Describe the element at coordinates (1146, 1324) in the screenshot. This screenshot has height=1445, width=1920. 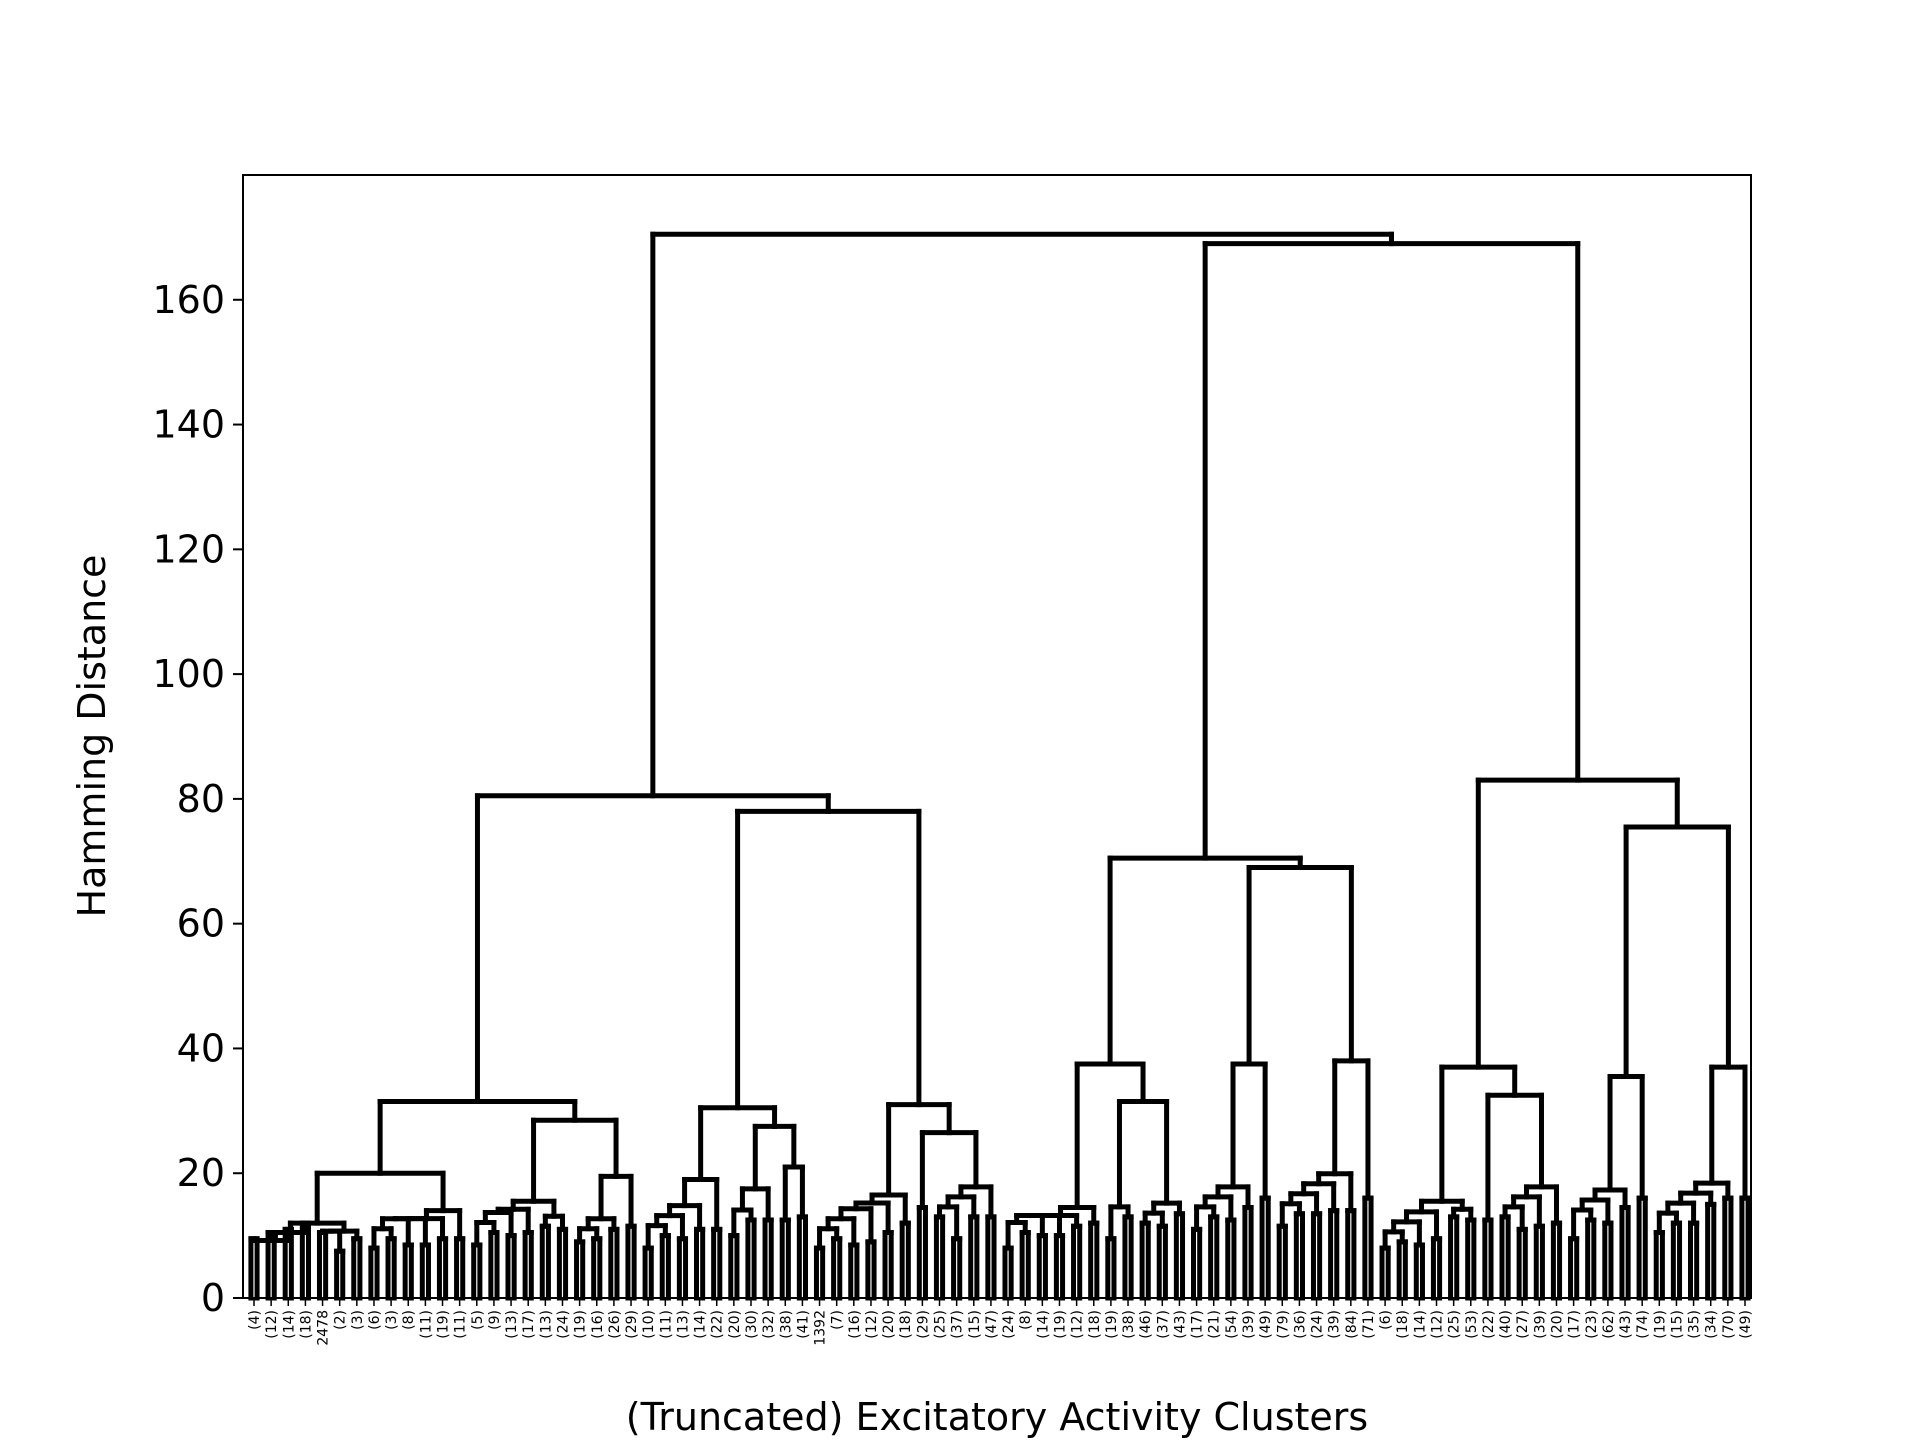
I see `x-tick-label: (46)` at that location.